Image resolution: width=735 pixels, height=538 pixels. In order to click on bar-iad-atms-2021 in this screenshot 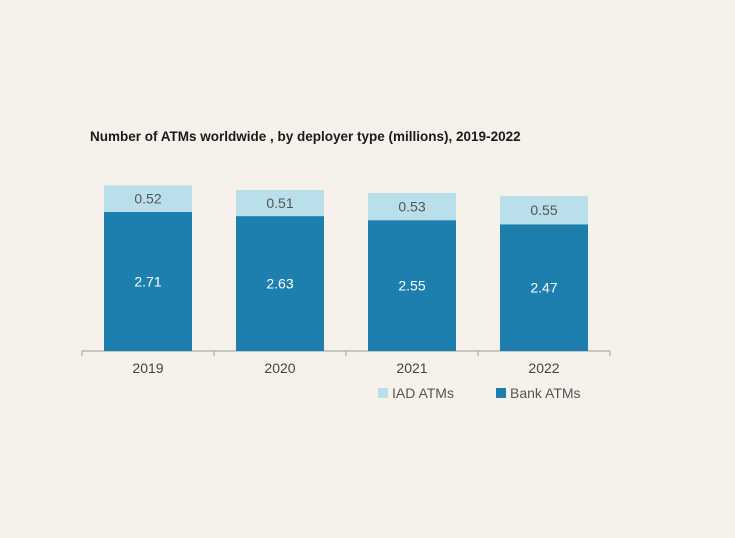, I will do `click(412, 206)`.